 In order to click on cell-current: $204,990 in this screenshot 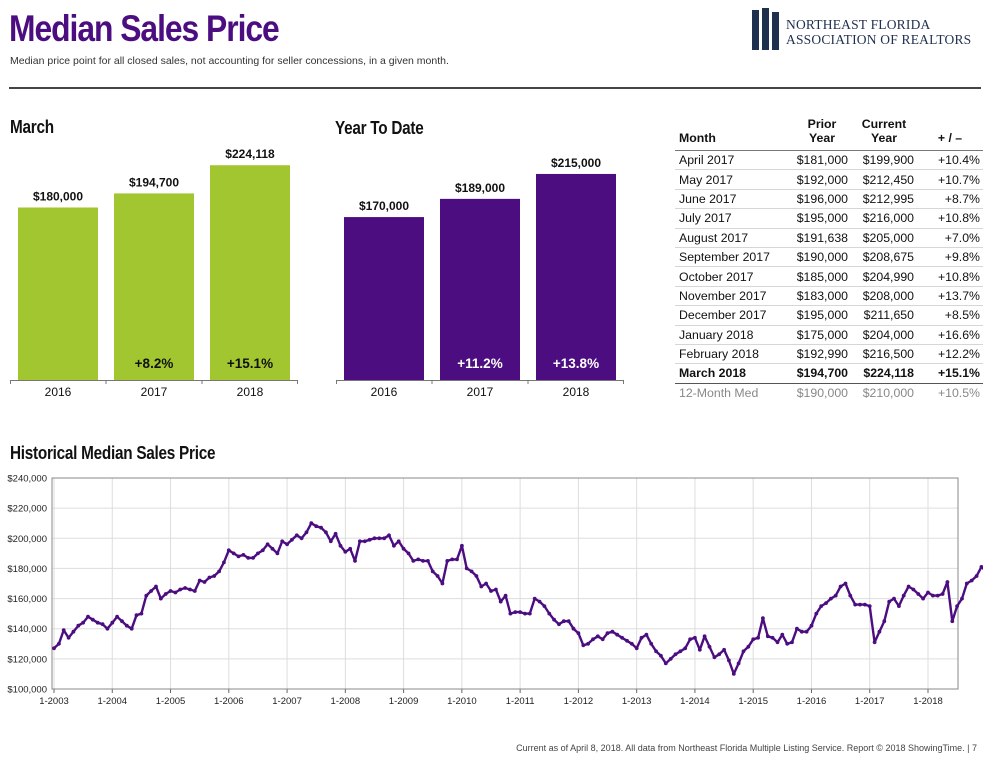, I will do `click(884, 276)`.